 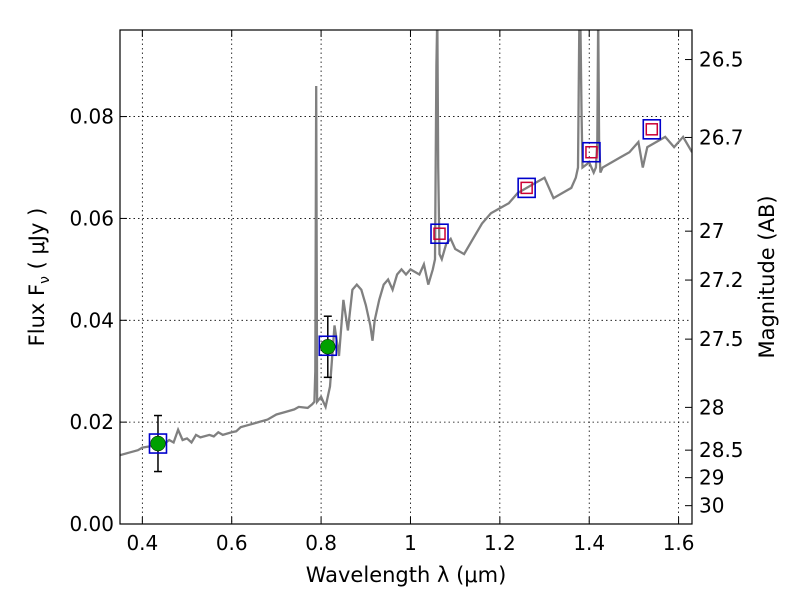 I want to click on y2-tick-label: 28, so click(x=711, y=407).